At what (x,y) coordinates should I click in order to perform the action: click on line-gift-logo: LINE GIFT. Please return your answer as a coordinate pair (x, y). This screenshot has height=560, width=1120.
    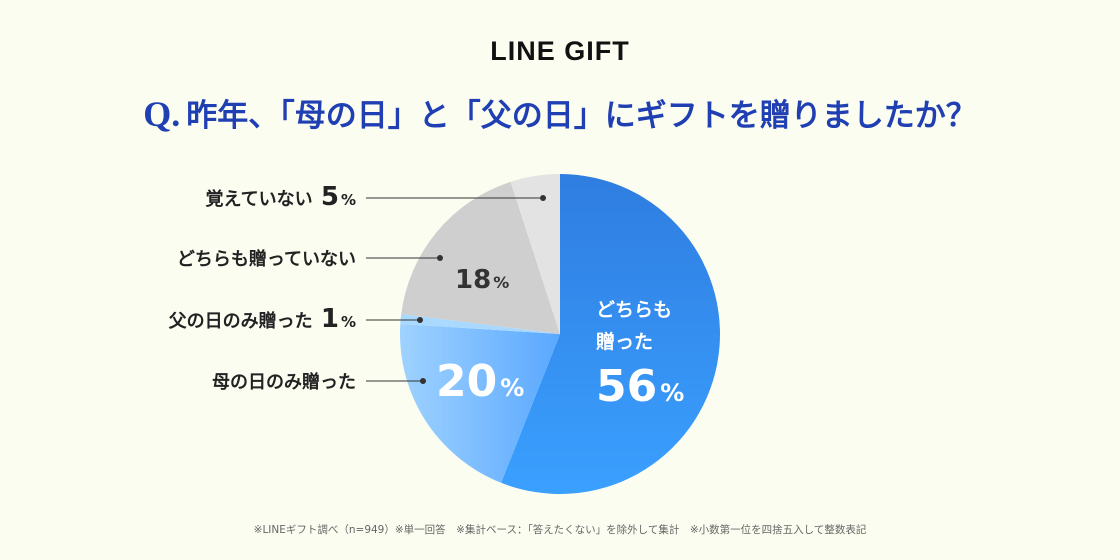
    Looking at the image, I should click on (560, 51).